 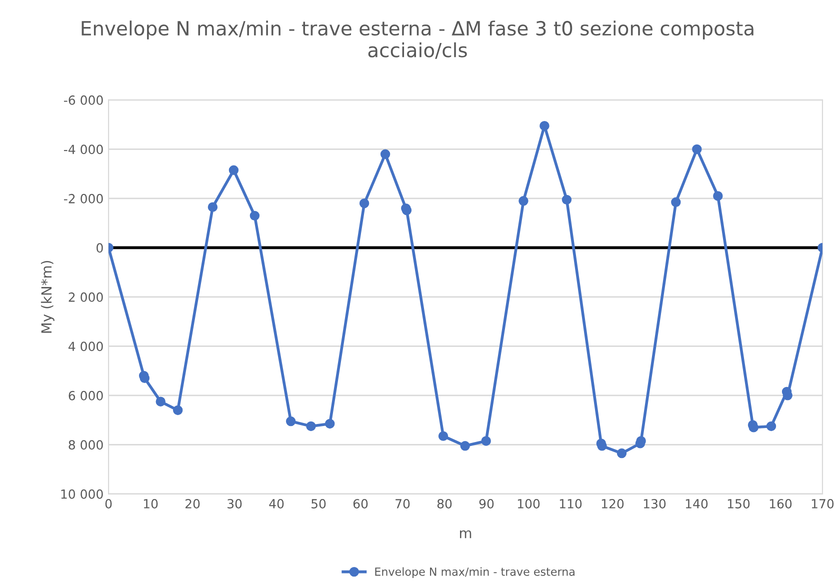 I want to click on x-tick-label: 100, so click(x=529, y=503).